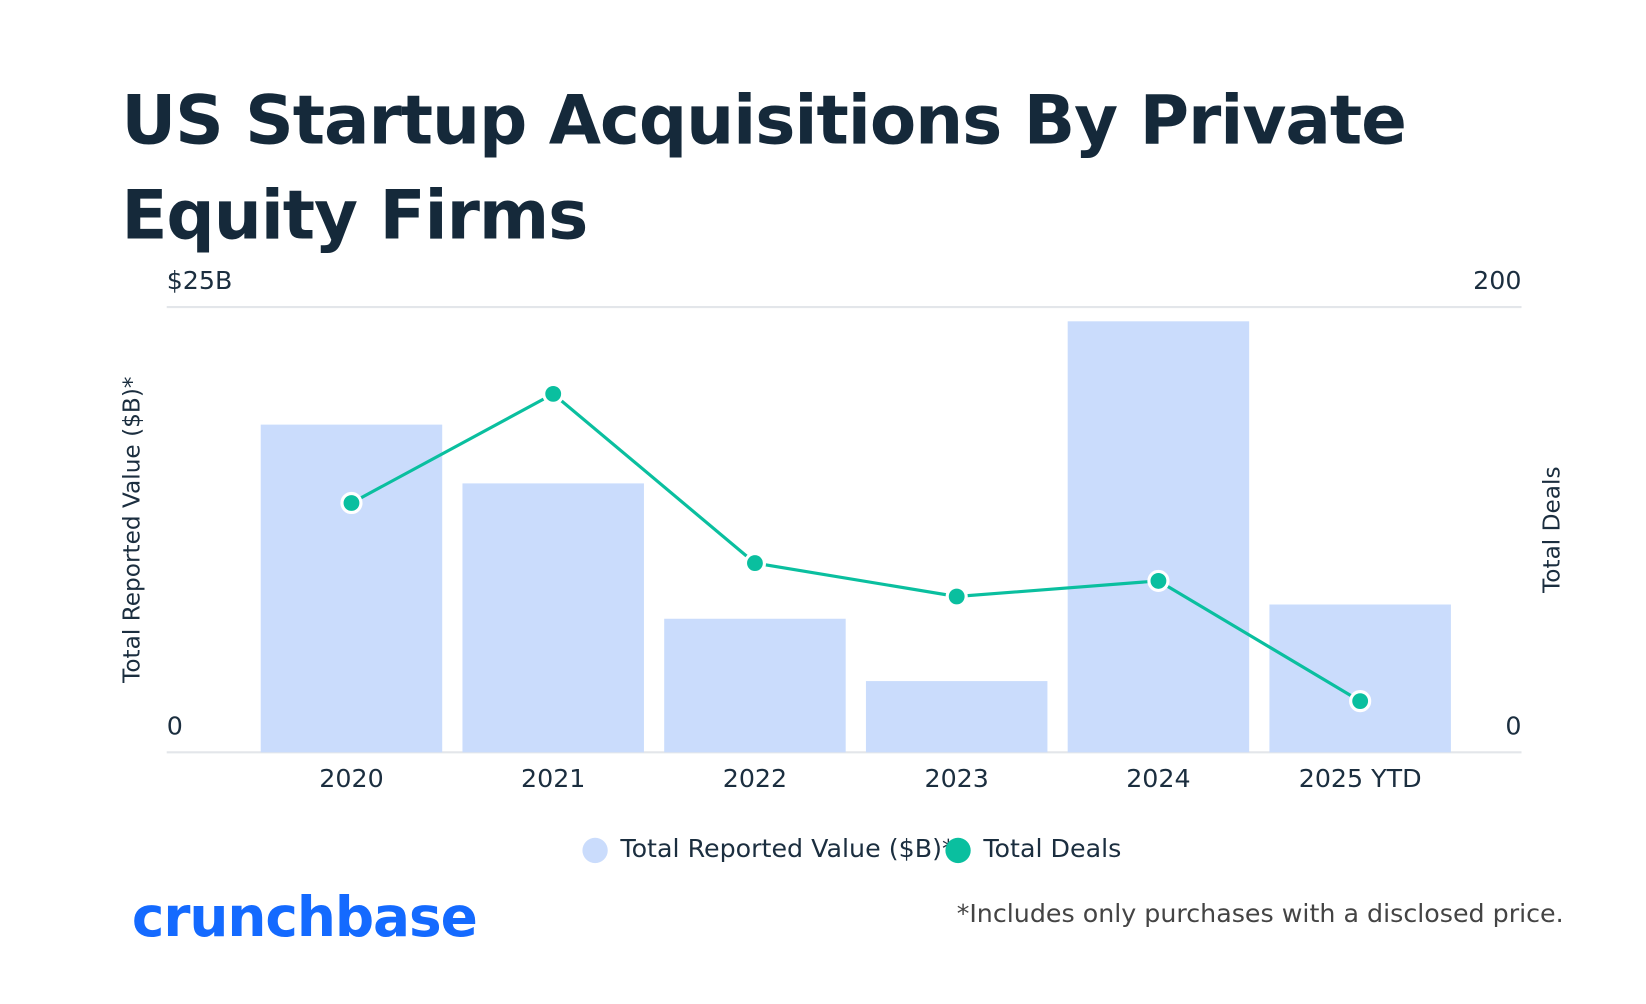 This screenshot has height=1004, width=1646. What do you see at coordinates (755, 778) in the screenshot?
I see `x-tick-label: 2022` at bounding box center [755, 778].